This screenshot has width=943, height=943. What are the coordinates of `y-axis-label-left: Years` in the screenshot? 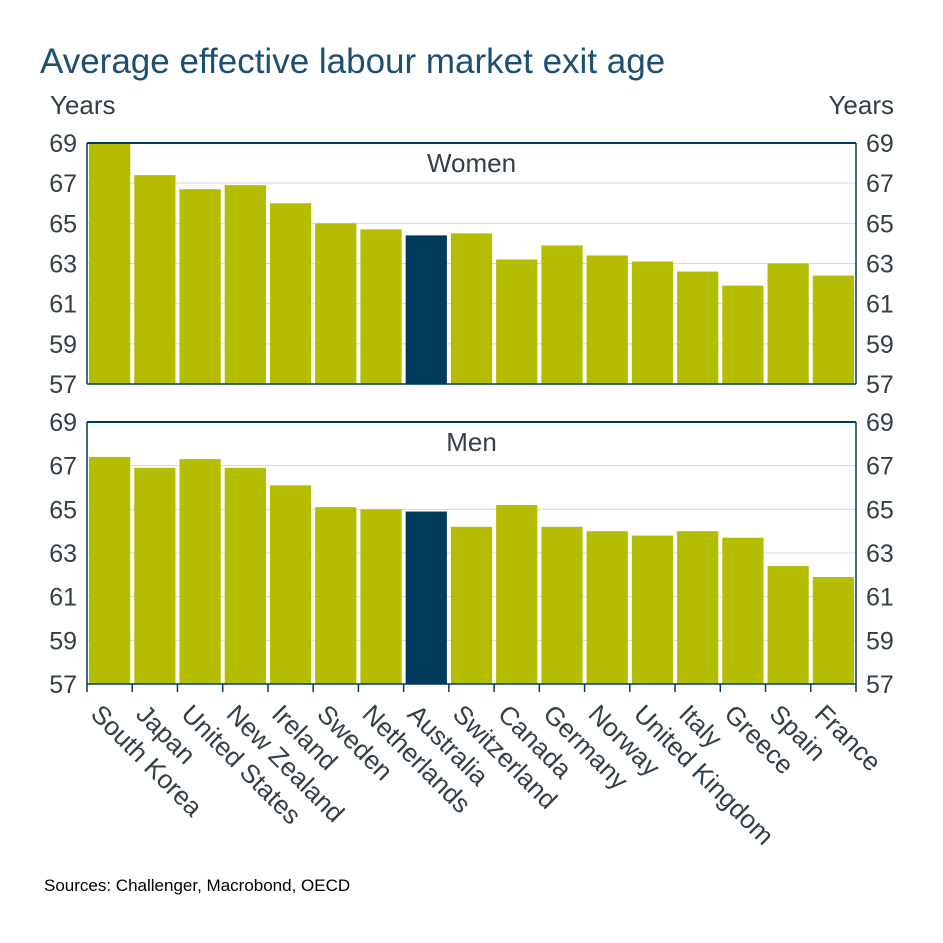 It's located at (83, 105).